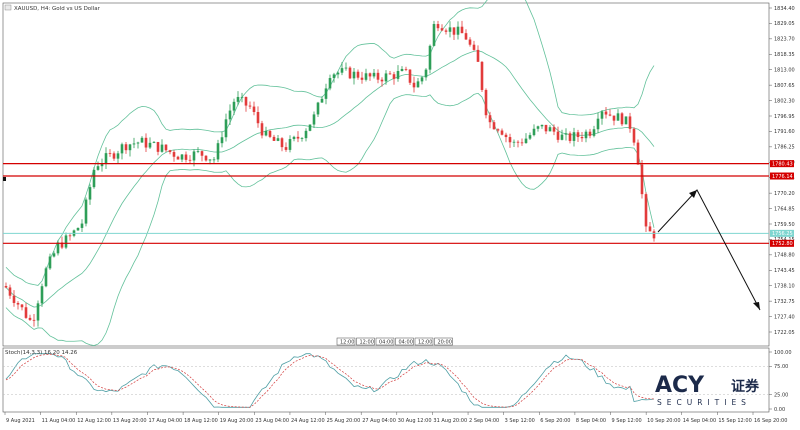 This screenshot has height=430, width=800. I want to click on time-tick-label: 12 Aug 12:00, so click(94, 421).